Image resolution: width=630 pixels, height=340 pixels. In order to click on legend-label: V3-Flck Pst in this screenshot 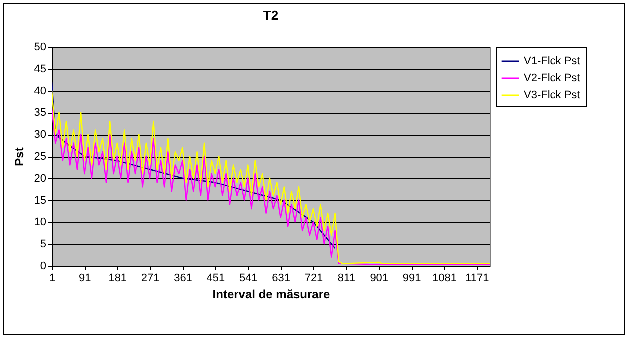, I will do `click(552, 96)`.